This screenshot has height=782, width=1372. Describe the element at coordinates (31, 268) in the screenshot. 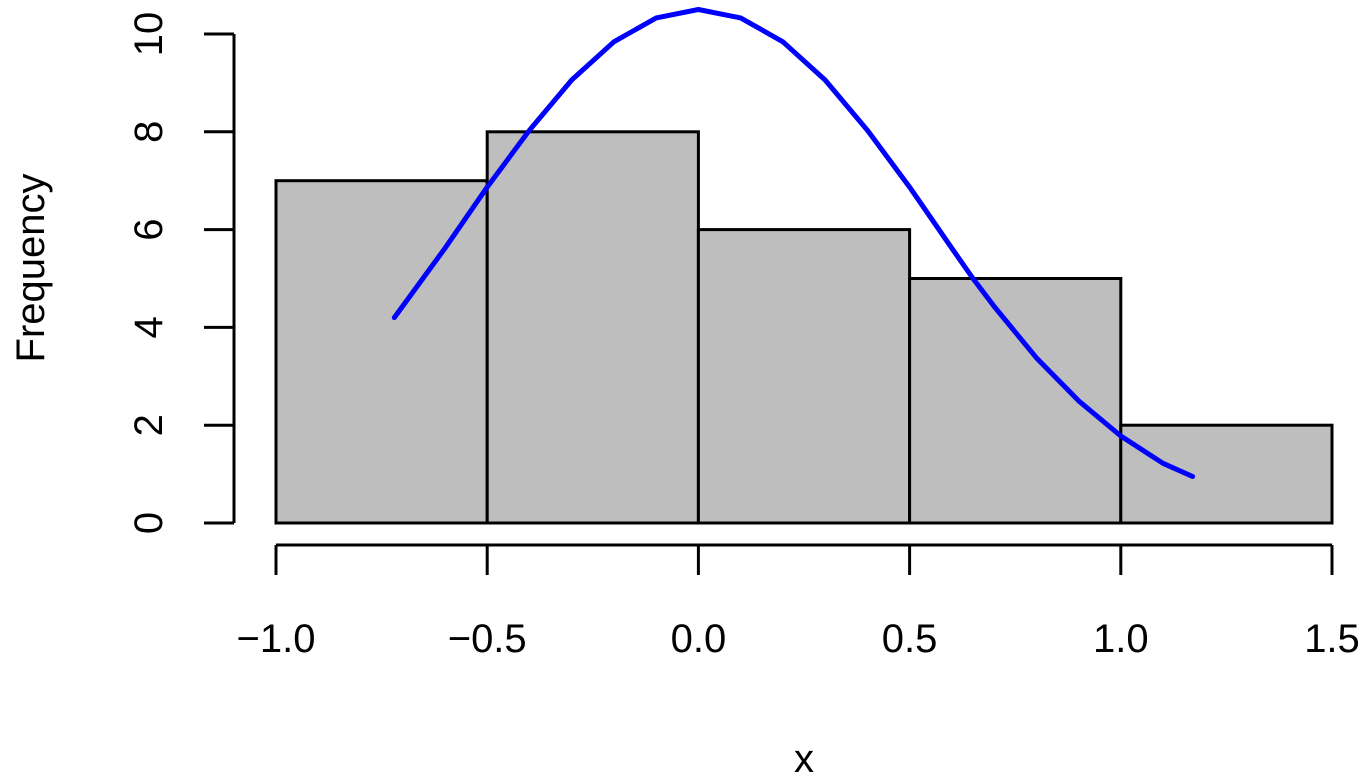

I see `y-axis-title: Frequency` at that location.